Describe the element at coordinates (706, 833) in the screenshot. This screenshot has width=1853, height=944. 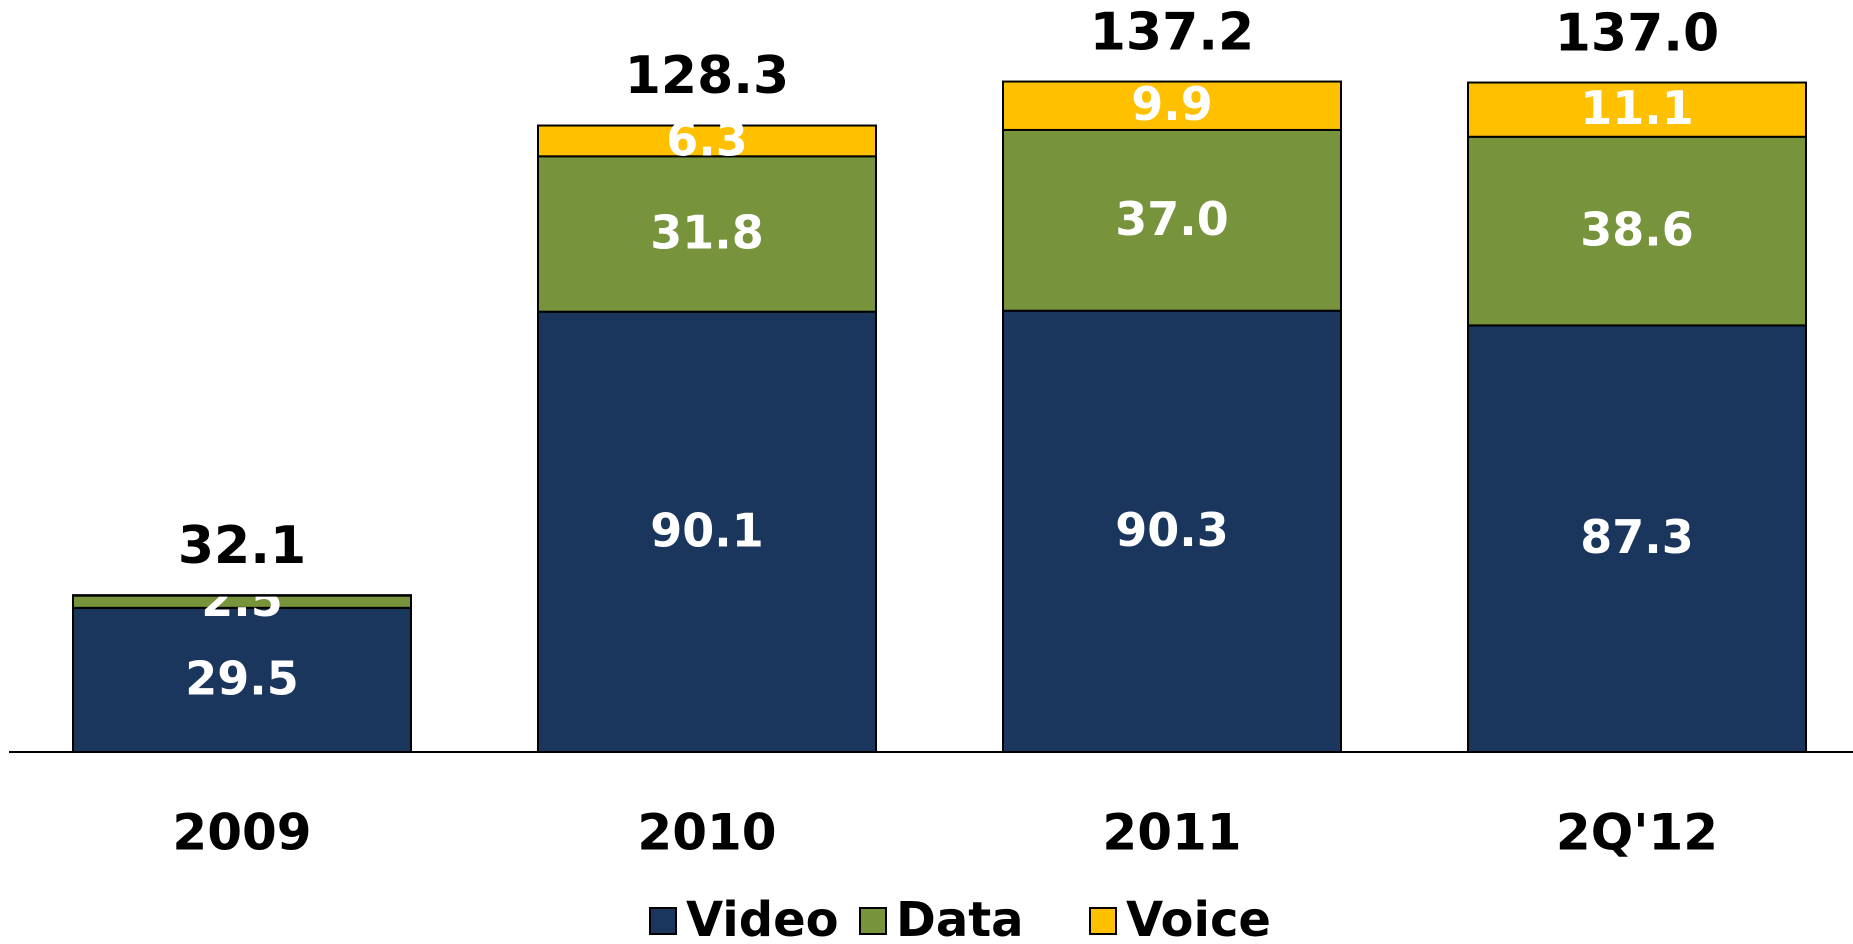
I see `x-tick-label: 2010` at that location.